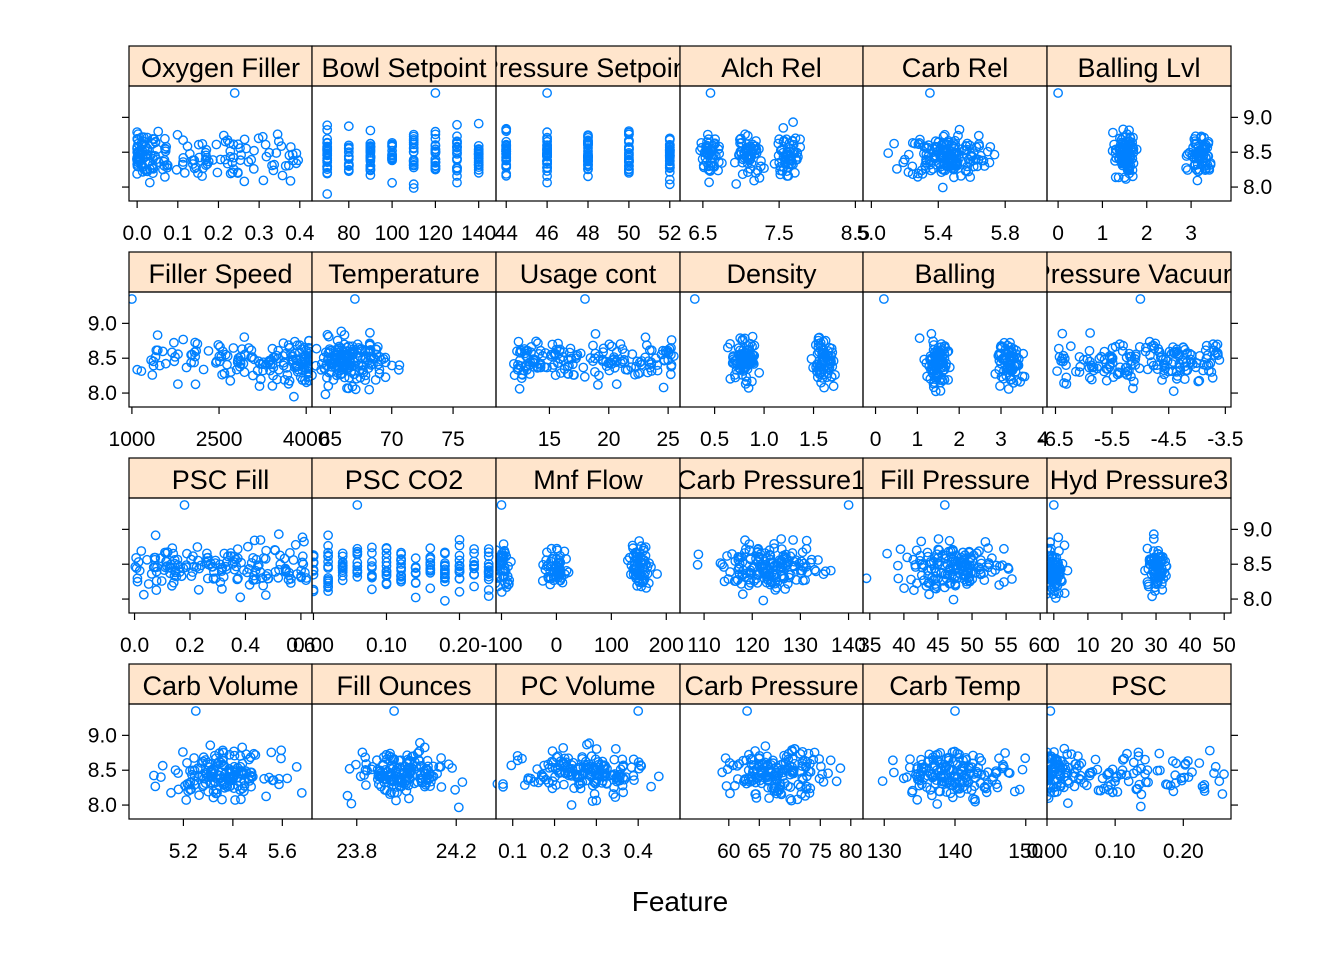  Describe the element at coordinates (771, 480) in the screenshot. I see `panel-title: Carb Pressure1` at that location.